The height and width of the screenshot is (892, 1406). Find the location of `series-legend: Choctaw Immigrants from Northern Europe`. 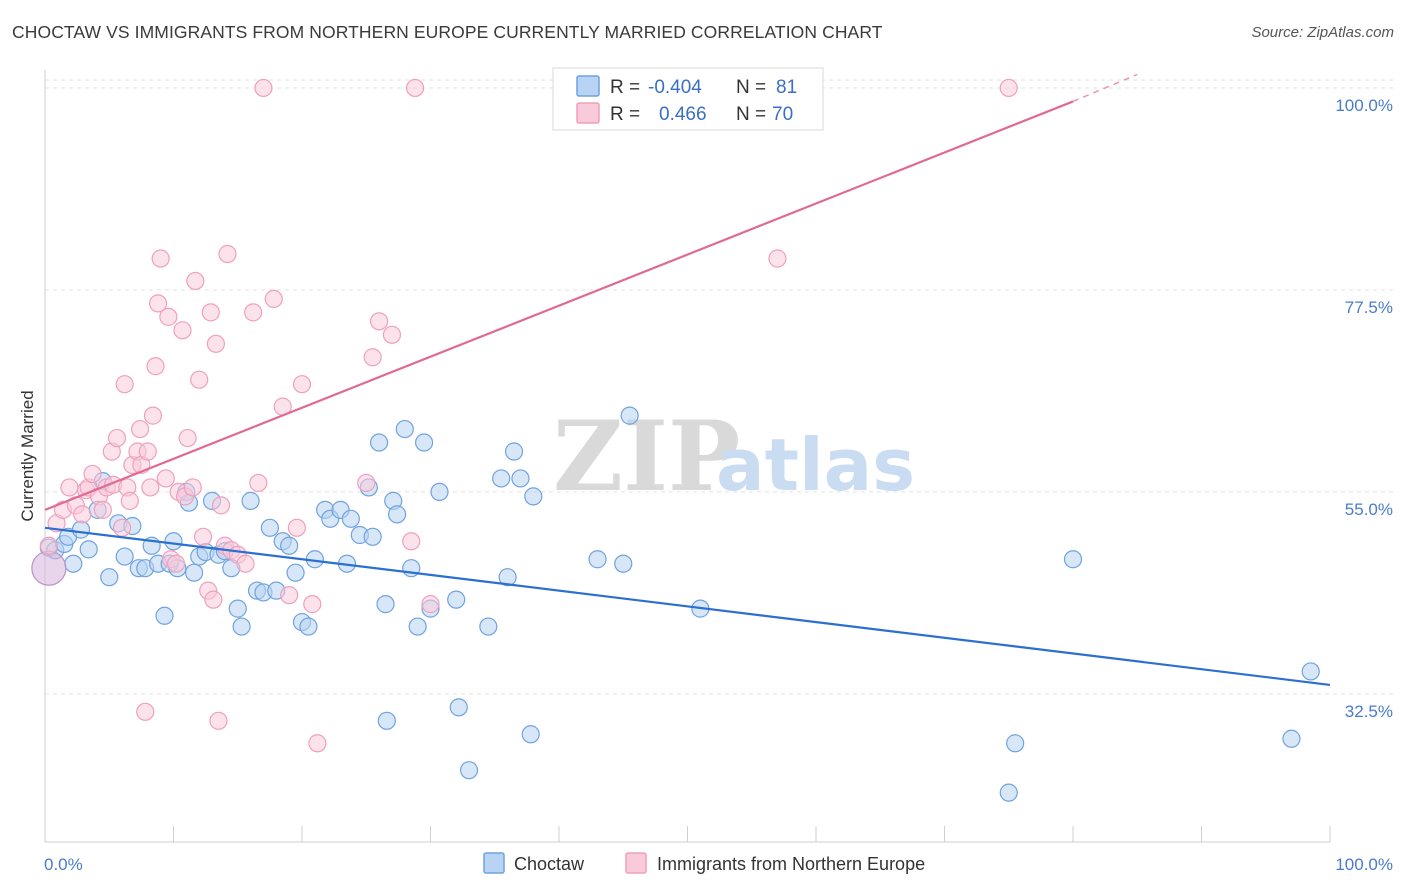

series-legend: Choctaw Immigrants from Northern Europe is located at coordinates (704, 863).